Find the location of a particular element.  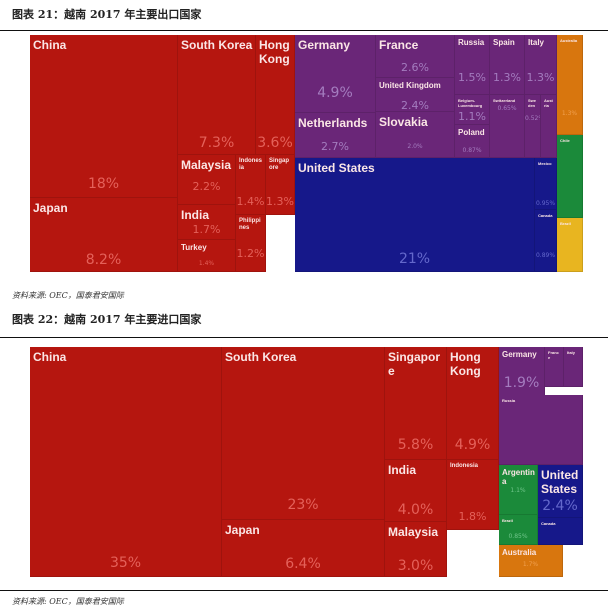

treemap-cell-singapore: Singapore 1.3% is located at coordinates (280, 185).